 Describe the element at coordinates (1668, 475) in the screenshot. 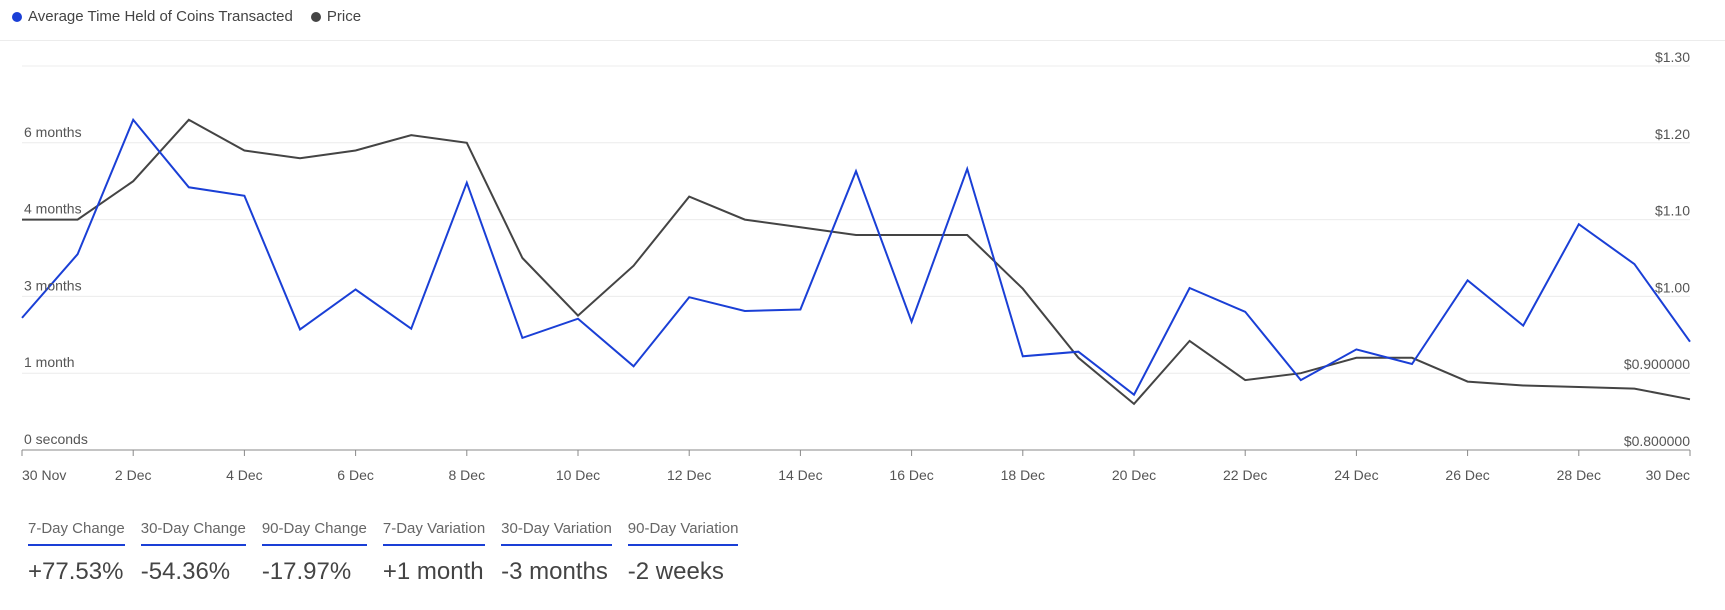

I see `x-axis-tick-label: 30 Dec` at that location.